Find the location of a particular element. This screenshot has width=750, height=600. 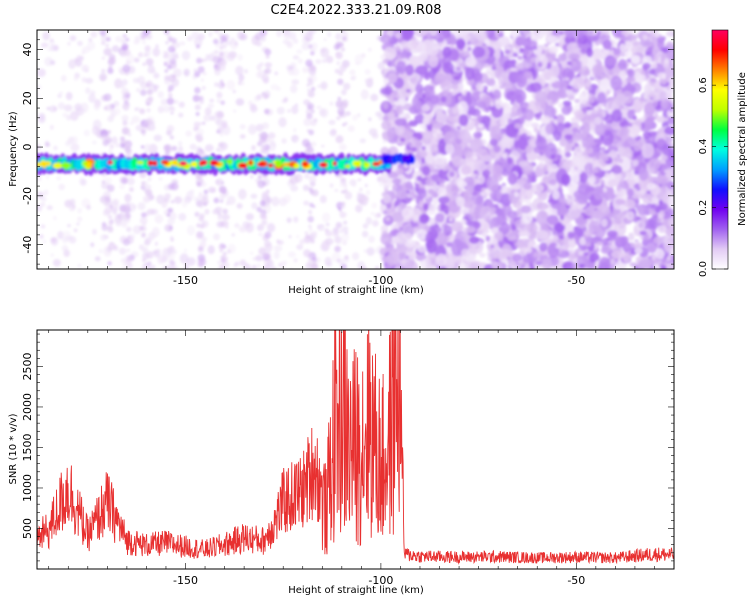

colorbar-ticks: 0.00.20.40.6 is located at coordinates (713, 177).